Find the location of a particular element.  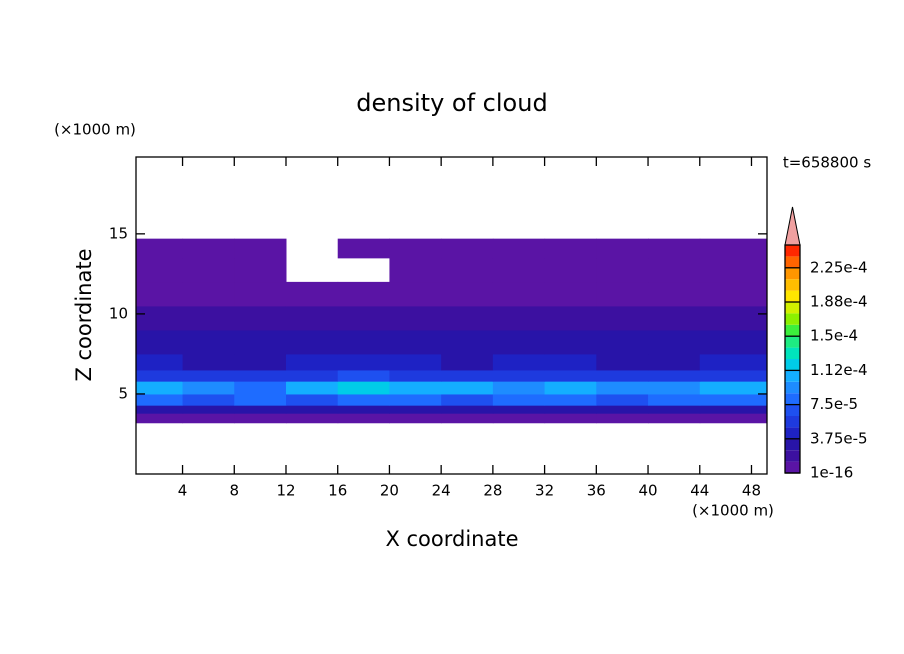

x-tick-label: 44 is located at coordinates (699, 491).